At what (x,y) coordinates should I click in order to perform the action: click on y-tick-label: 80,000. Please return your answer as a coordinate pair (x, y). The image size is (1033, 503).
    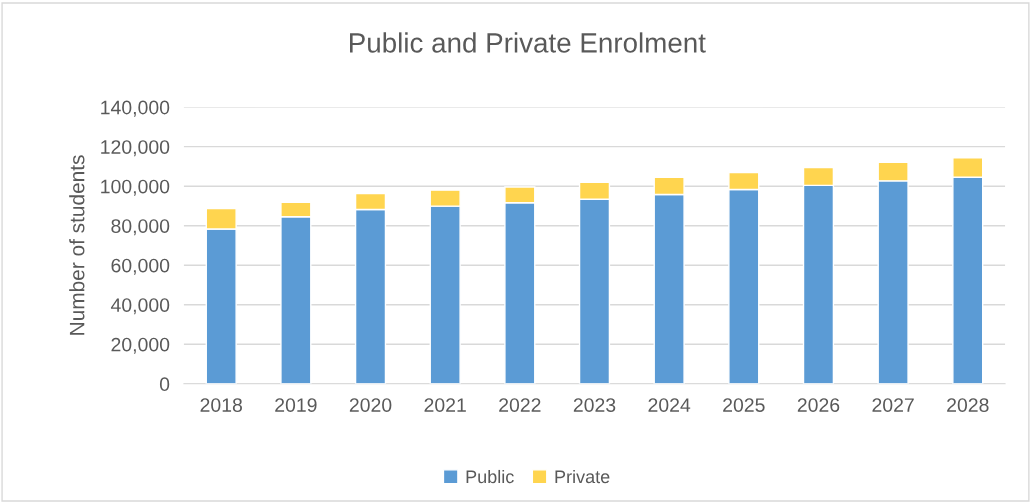
    Looking at the image, I should click on (140, 227).